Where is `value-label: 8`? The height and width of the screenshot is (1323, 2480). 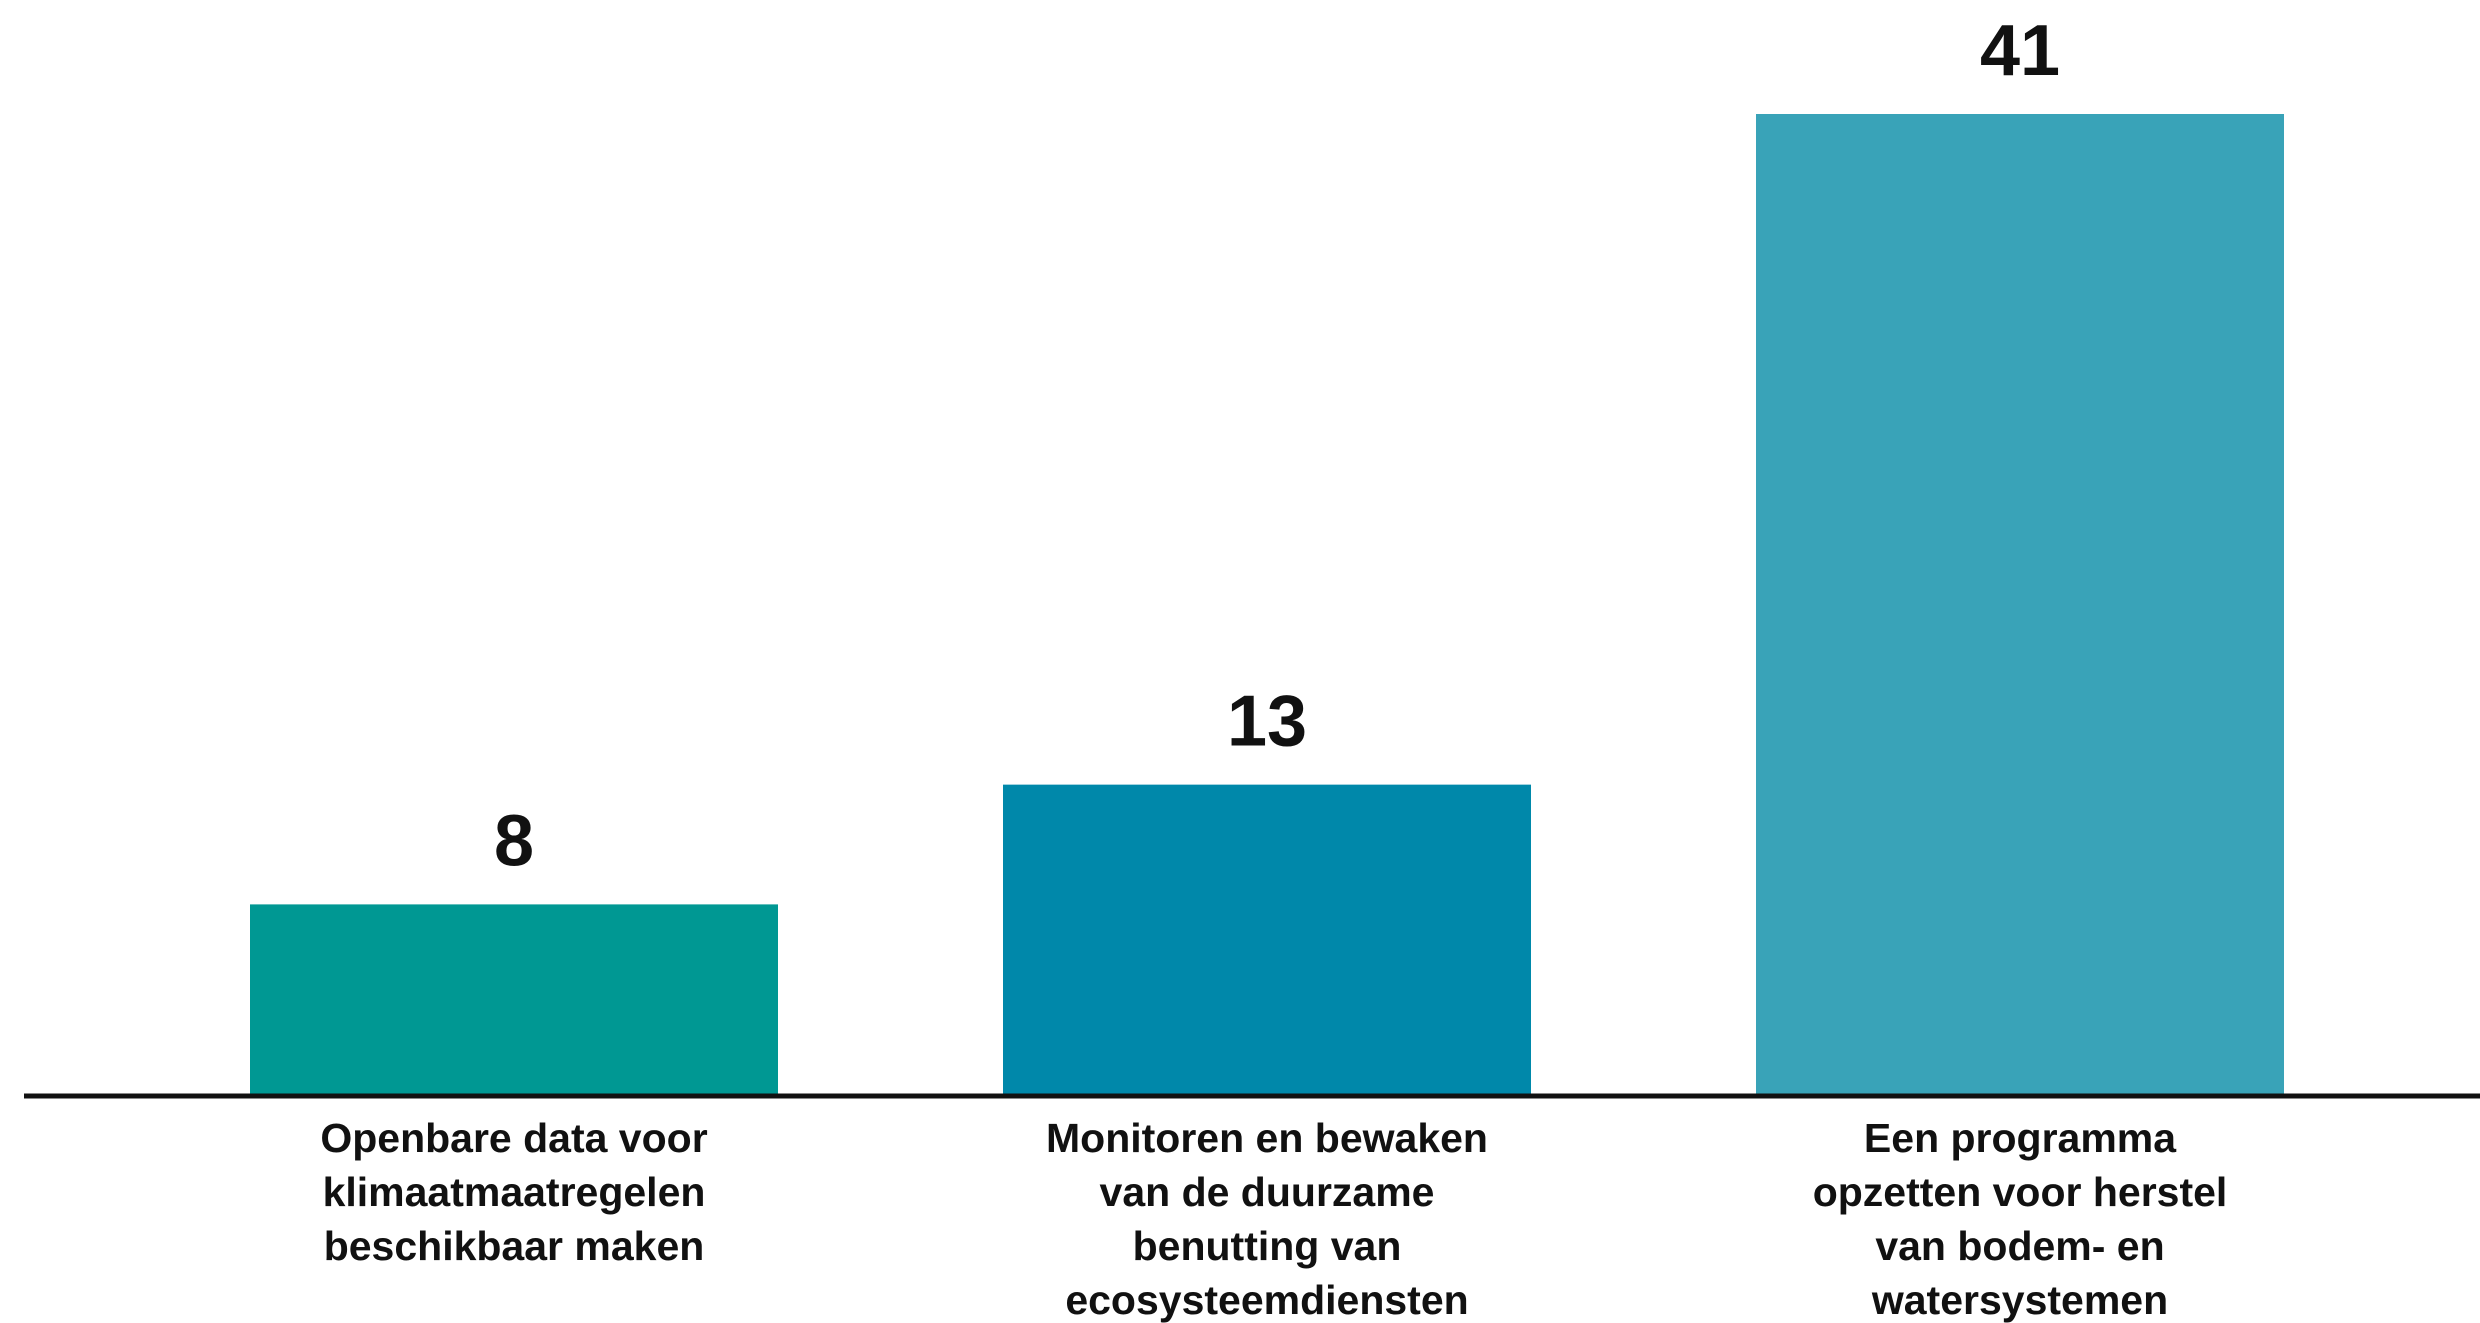
value-label: 8 is located at coordinates (514, 841).